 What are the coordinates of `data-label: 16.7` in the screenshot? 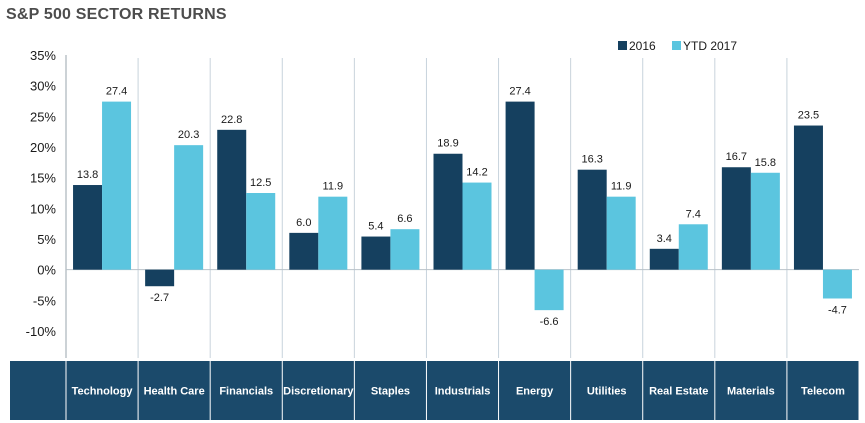 It's located at (736, 157).